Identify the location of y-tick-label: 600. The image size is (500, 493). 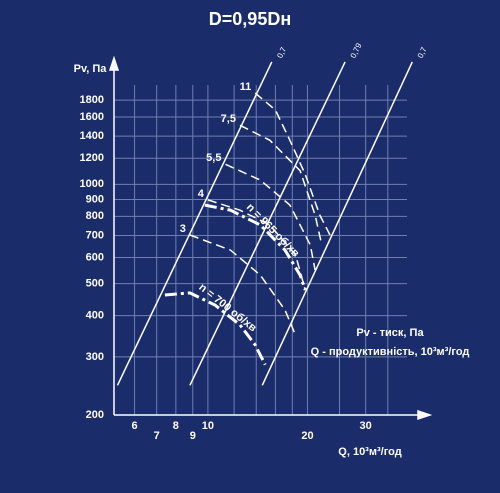
(95, 257).